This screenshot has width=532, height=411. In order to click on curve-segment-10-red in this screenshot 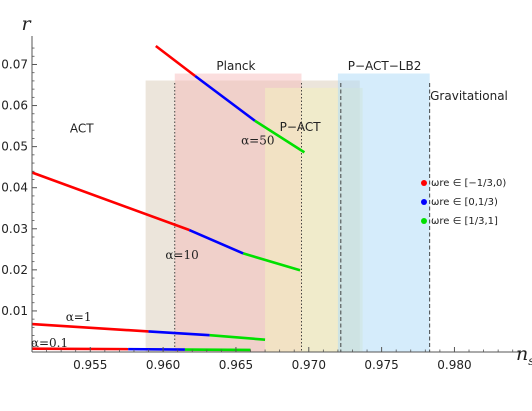, I will do `click(110, 201)`.